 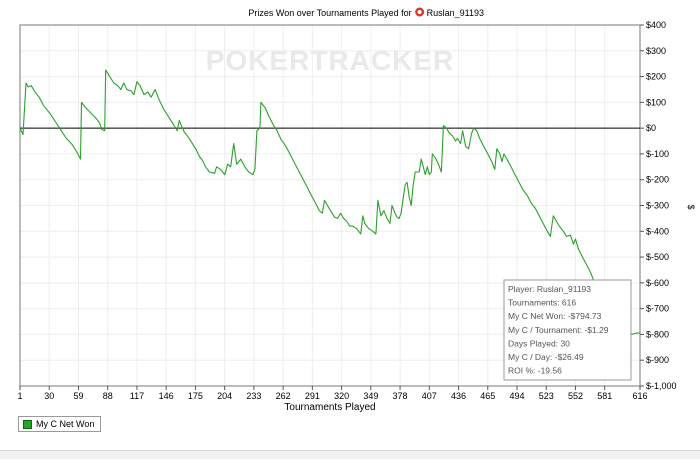 What do you see at coordinates (108, 396) in the screenshot?
I see `x-tick-label: 88` at bounding box center [108, 396].